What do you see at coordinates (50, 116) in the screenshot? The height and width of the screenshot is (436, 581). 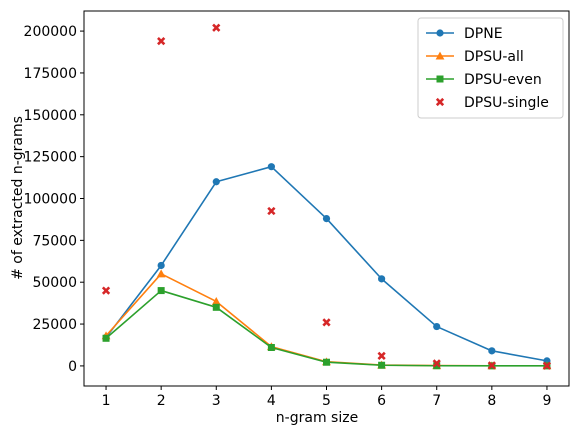 I see `y-tick-label-150000: 150000` at bounding box center [50, 116].